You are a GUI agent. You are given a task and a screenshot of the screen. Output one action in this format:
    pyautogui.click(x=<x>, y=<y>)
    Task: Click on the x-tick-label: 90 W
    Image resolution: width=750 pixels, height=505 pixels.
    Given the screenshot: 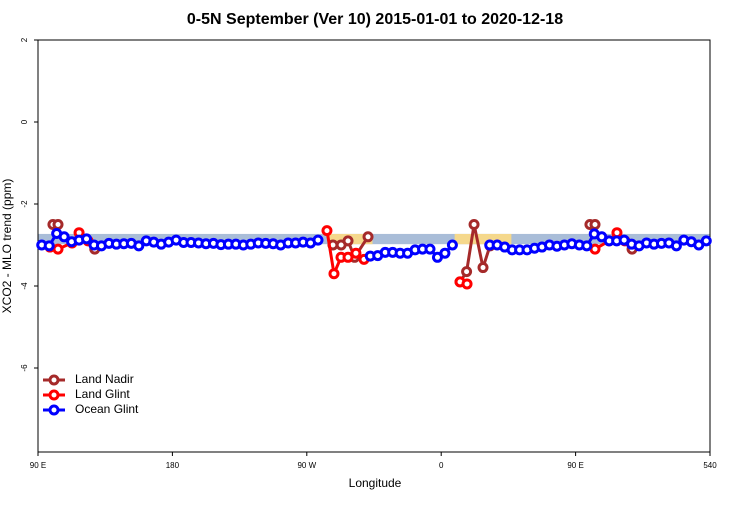 What is the action you would take?
    pyautogui.click(x=306, y=465)
    